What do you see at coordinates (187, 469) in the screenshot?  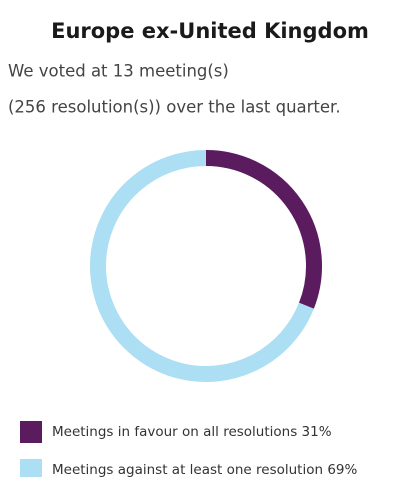 I see `legend-name: Meetings against at least one resolution` at bounding box center [187, 469].